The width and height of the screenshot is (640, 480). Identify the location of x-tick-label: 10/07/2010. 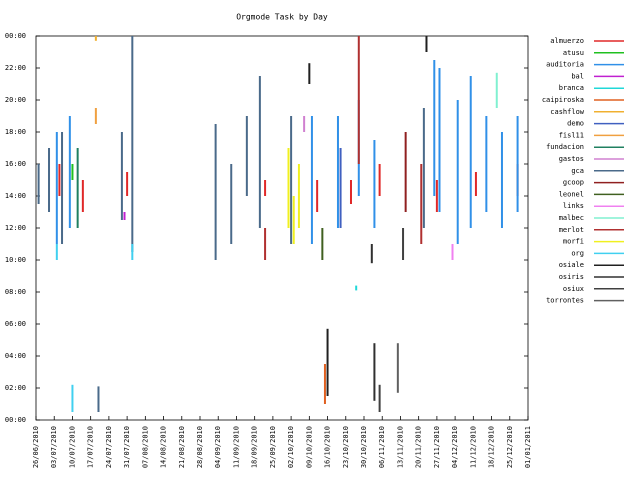
(72, 447).